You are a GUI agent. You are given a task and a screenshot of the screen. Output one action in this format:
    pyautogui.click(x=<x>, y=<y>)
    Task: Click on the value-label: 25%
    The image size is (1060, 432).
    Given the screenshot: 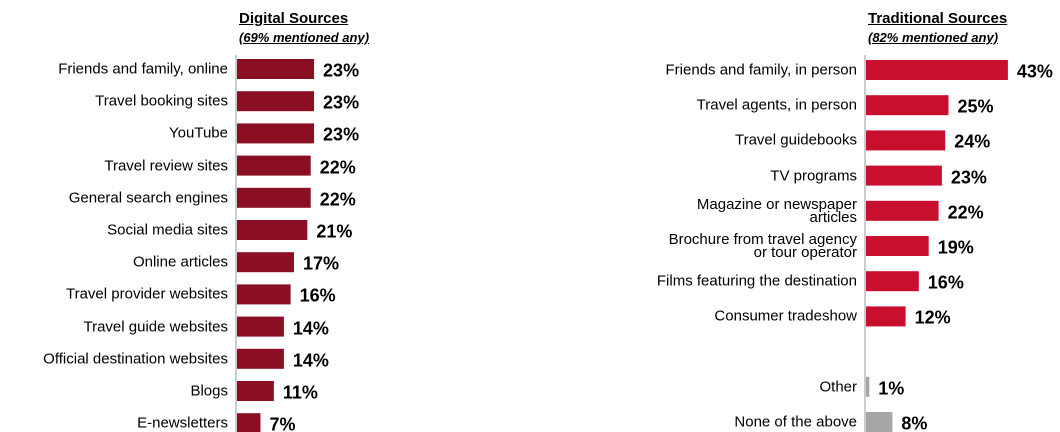 What is the action you would take?
    pyautogui.click(x=975, y=106)
    